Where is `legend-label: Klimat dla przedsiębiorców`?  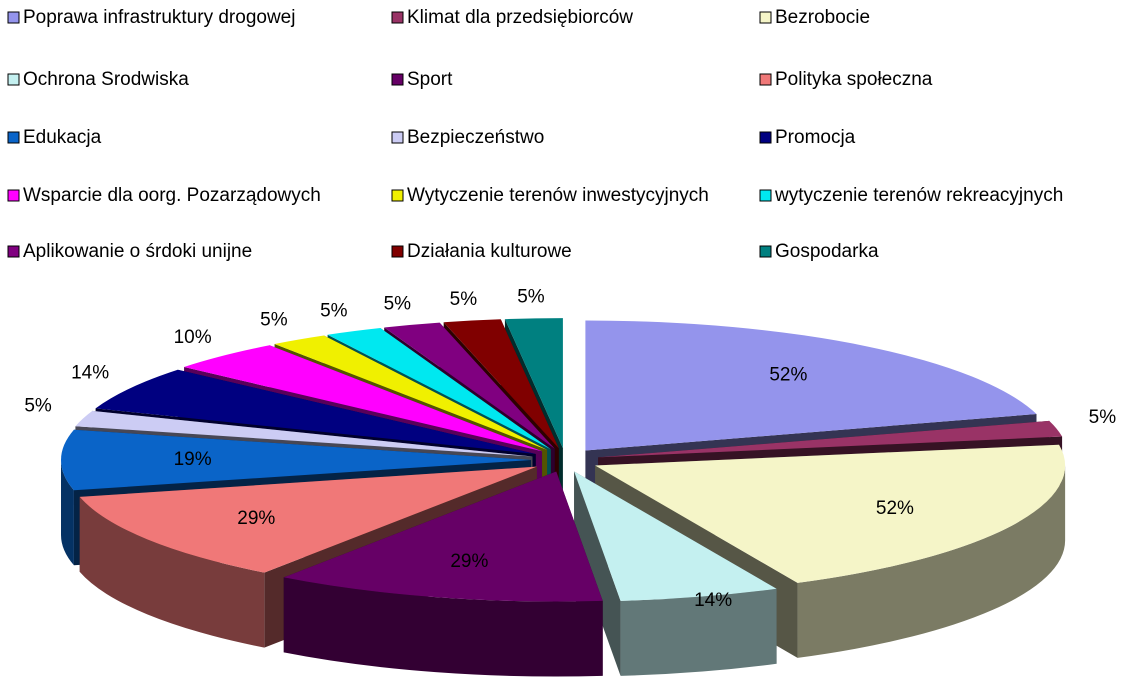 legend-label: Klimat dla przedsiębiorców is located at coordinates (520, 17).